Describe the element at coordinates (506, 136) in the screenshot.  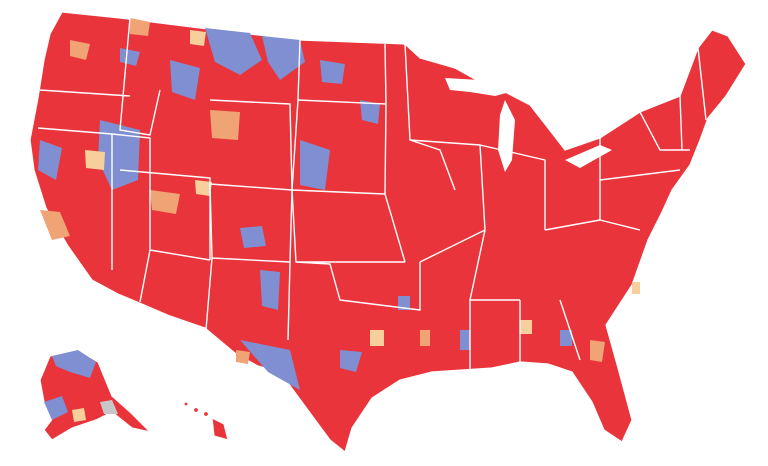
I see `lake-michigan` at that location.